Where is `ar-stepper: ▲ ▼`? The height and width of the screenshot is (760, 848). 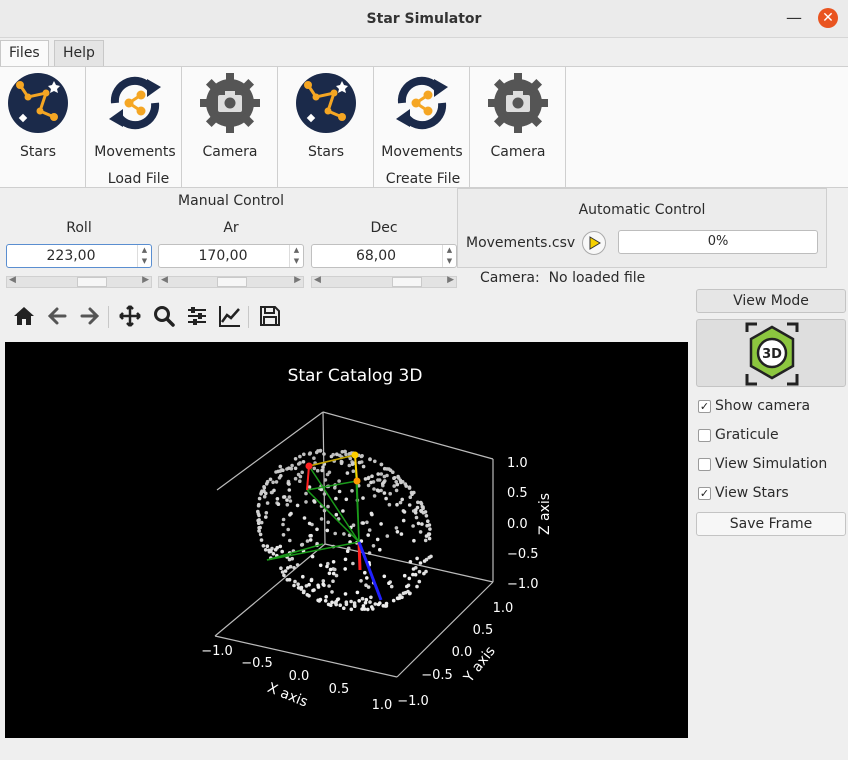 ar-stepper: ▲ ▼ is located at coordinates (296, 256).